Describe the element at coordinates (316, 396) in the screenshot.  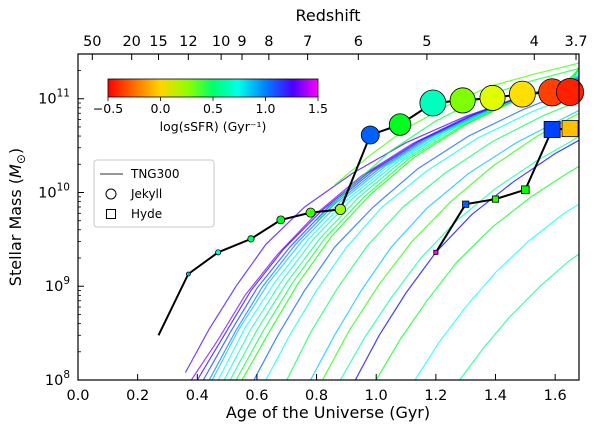
I see `x-tick-label: 0.8` at that location.